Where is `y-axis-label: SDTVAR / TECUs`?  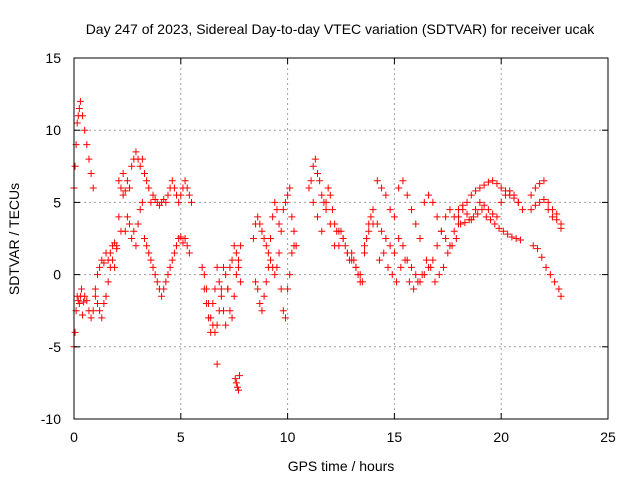
y-axis-label: SDTVAR / TECUs is located at coordinates (14, 239).